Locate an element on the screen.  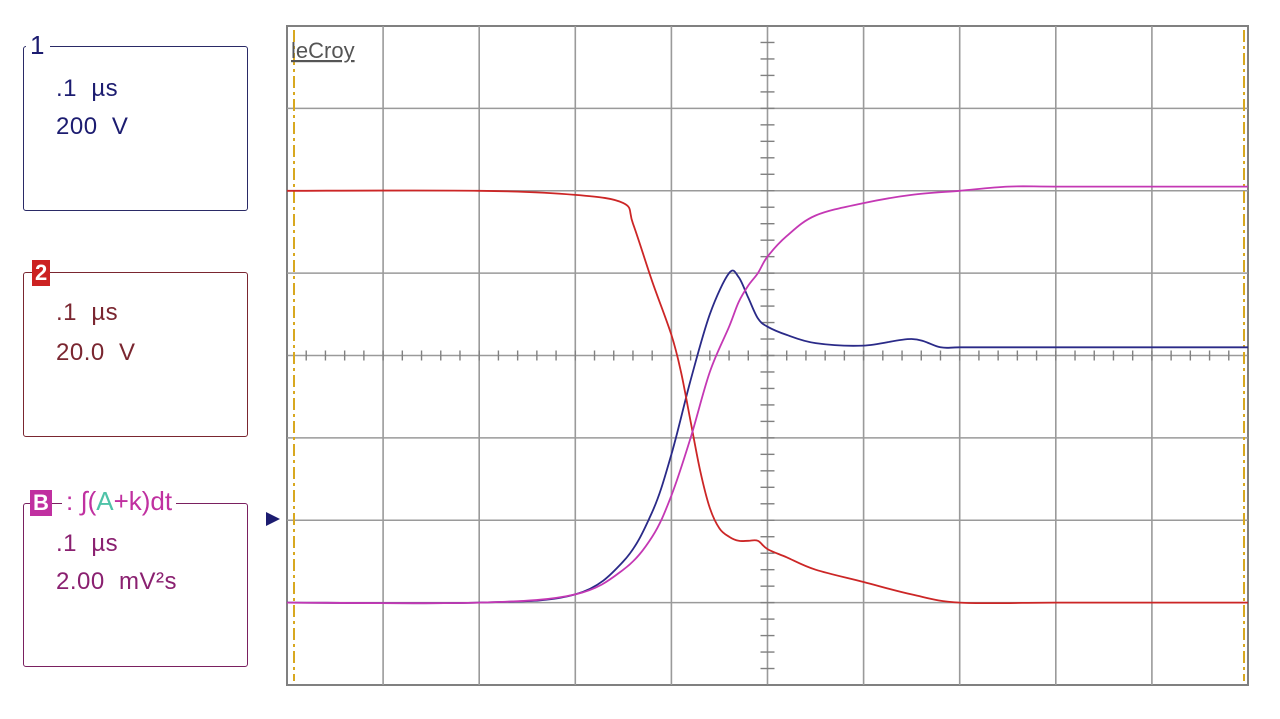
formula-prefix: : ∫( is located at coordinates (81, 501).